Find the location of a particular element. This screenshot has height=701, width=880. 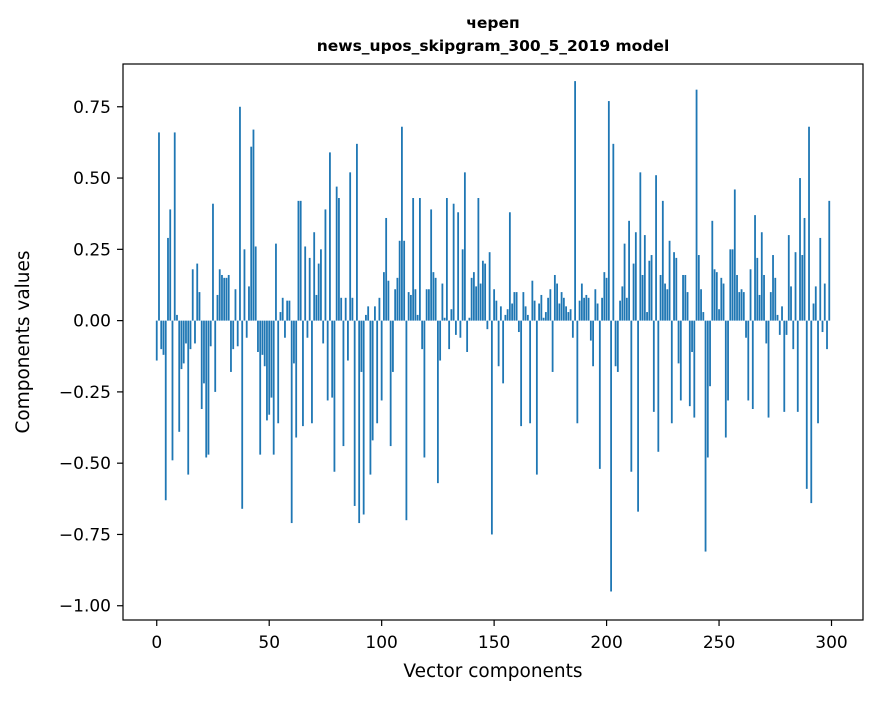

x-tick-label: 0 is located at coordinates (156, 643).